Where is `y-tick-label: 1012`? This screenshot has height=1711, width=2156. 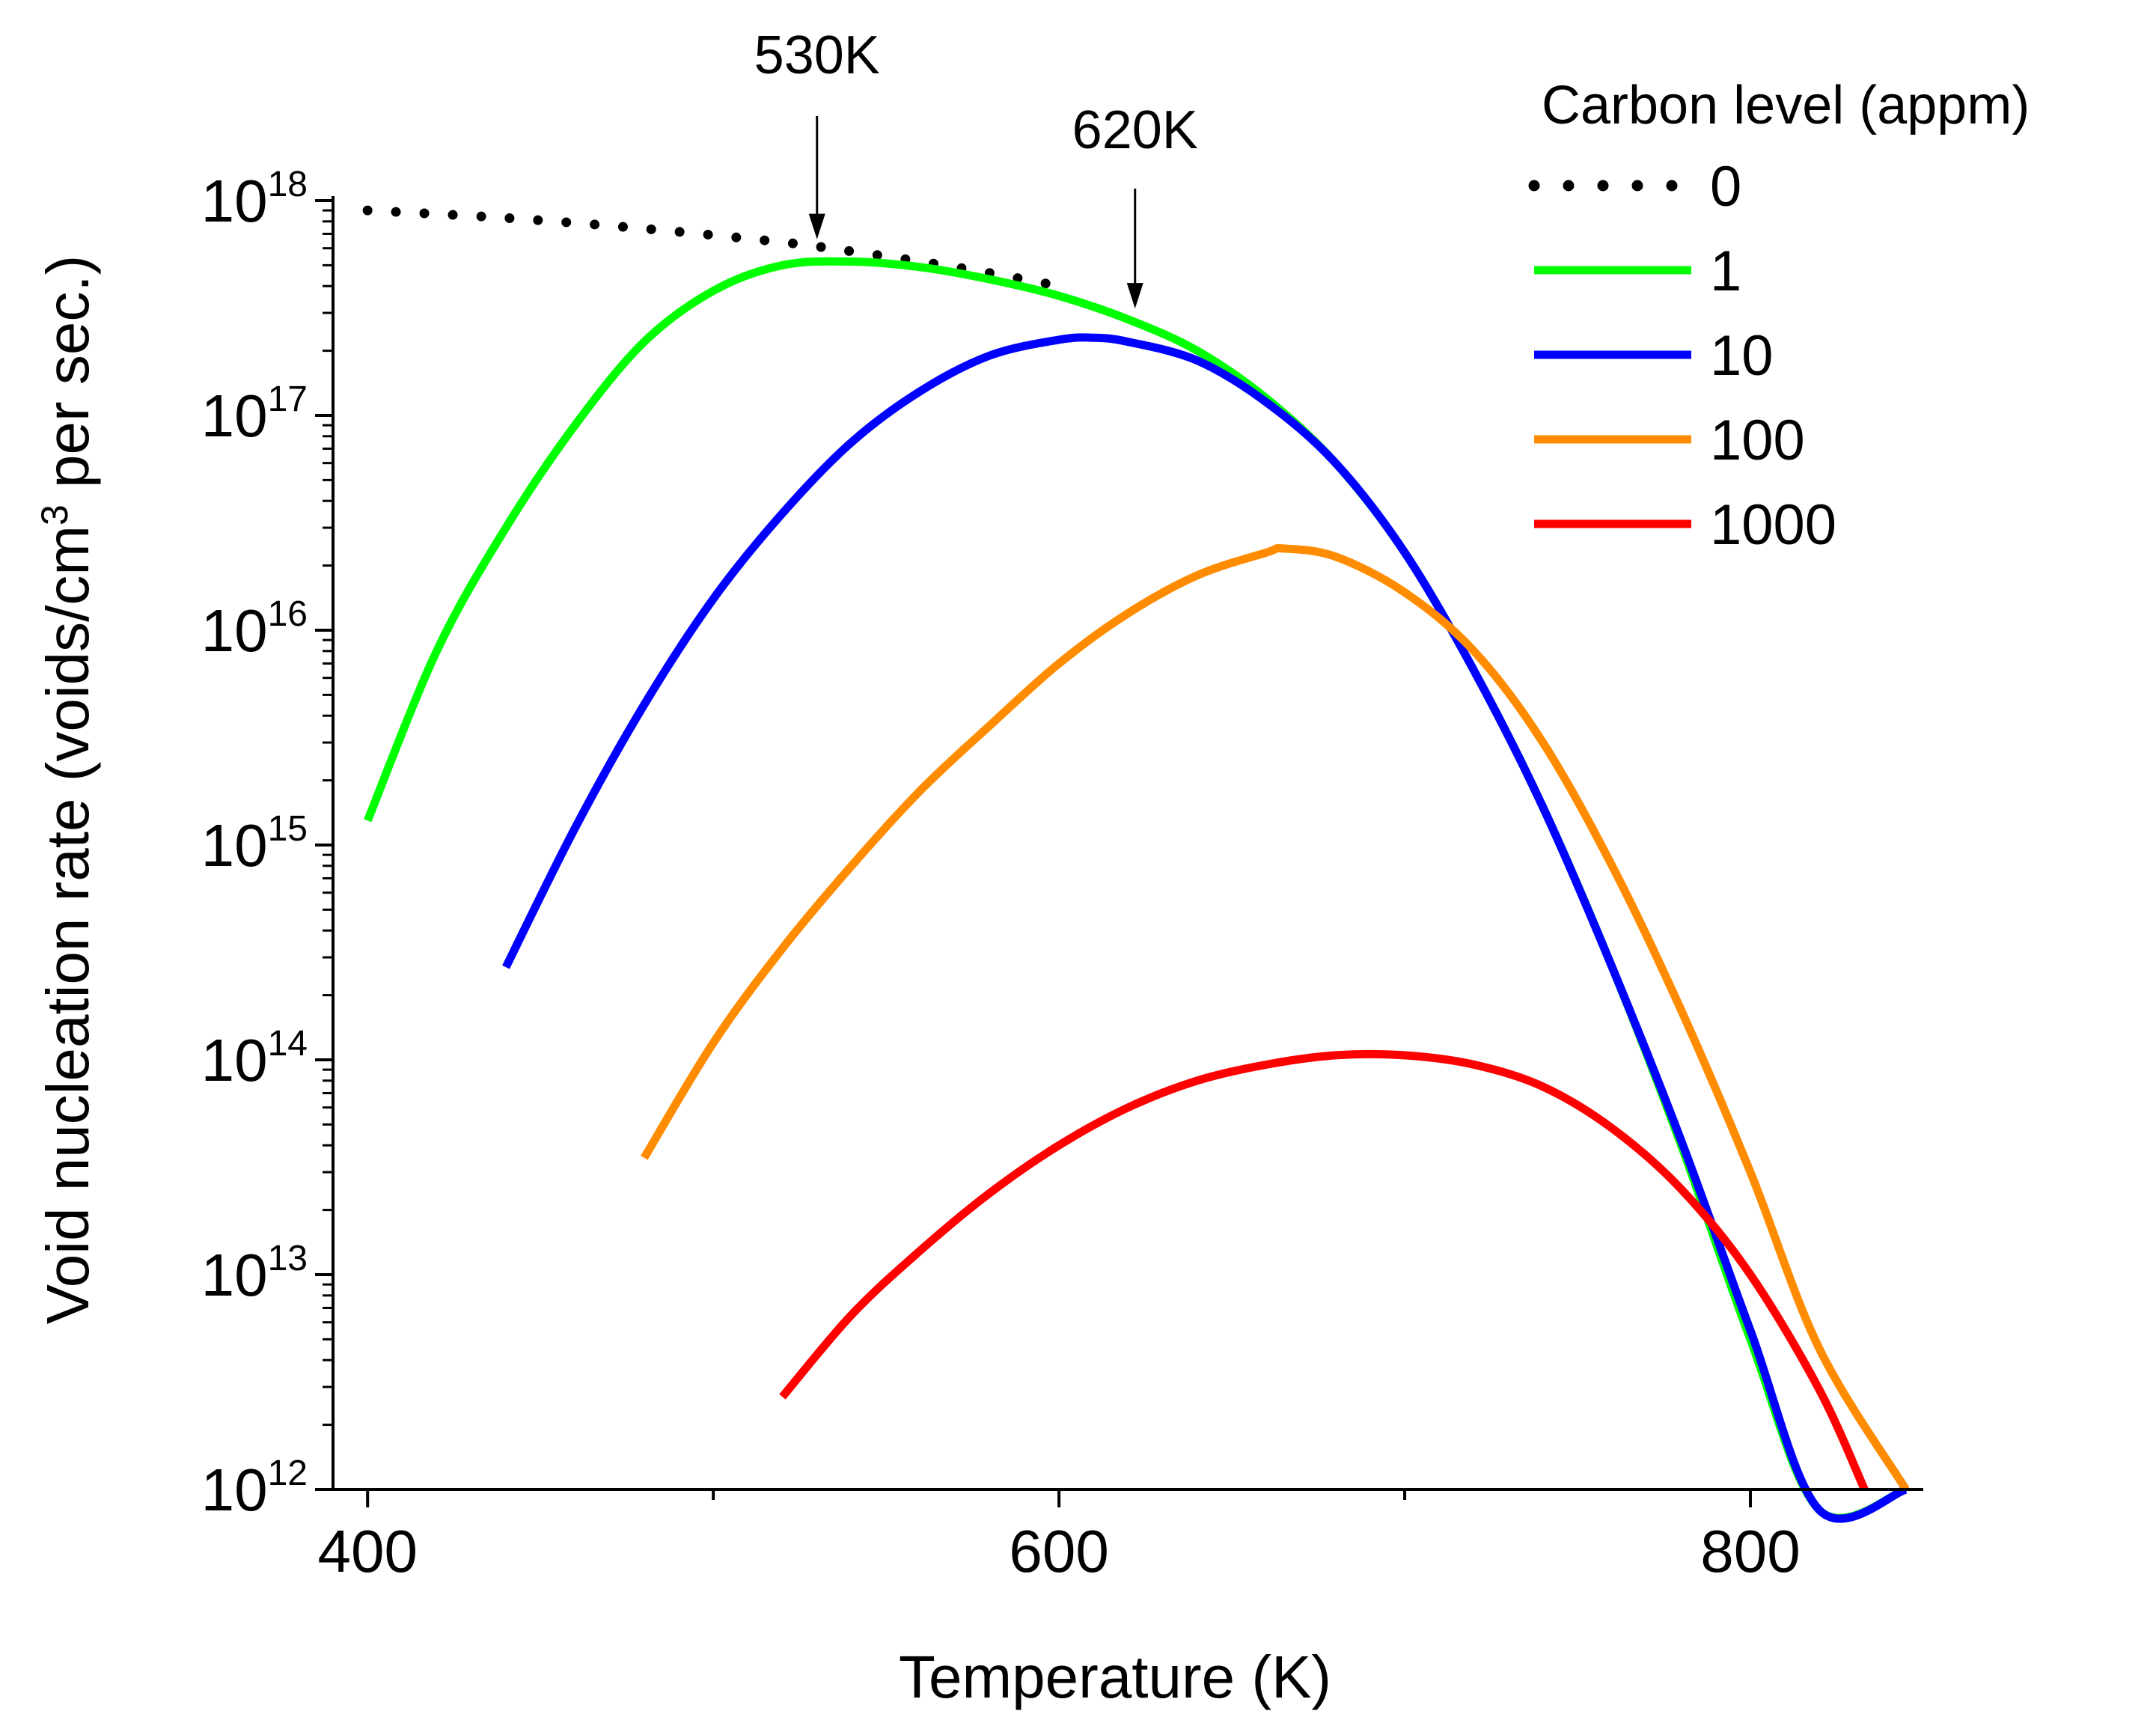 y-tick-label: 1012 is located at coordinates (254, 1488).